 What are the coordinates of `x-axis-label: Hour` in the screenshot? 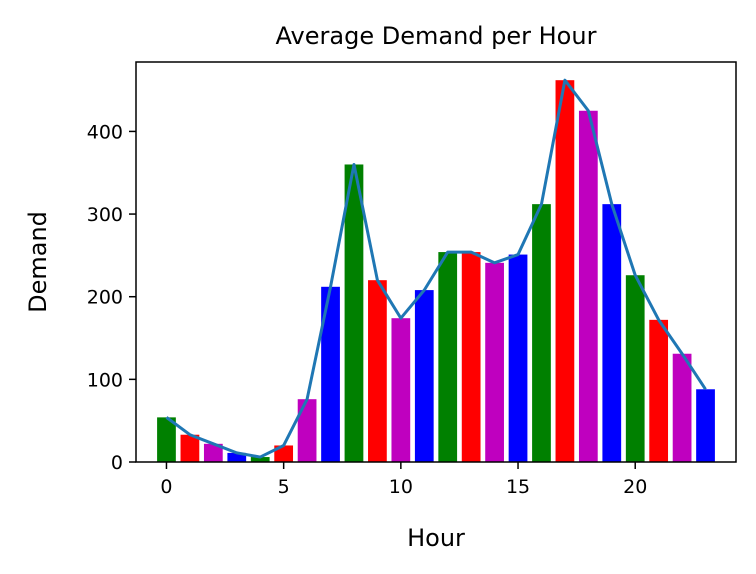 It's located at (436, 538).